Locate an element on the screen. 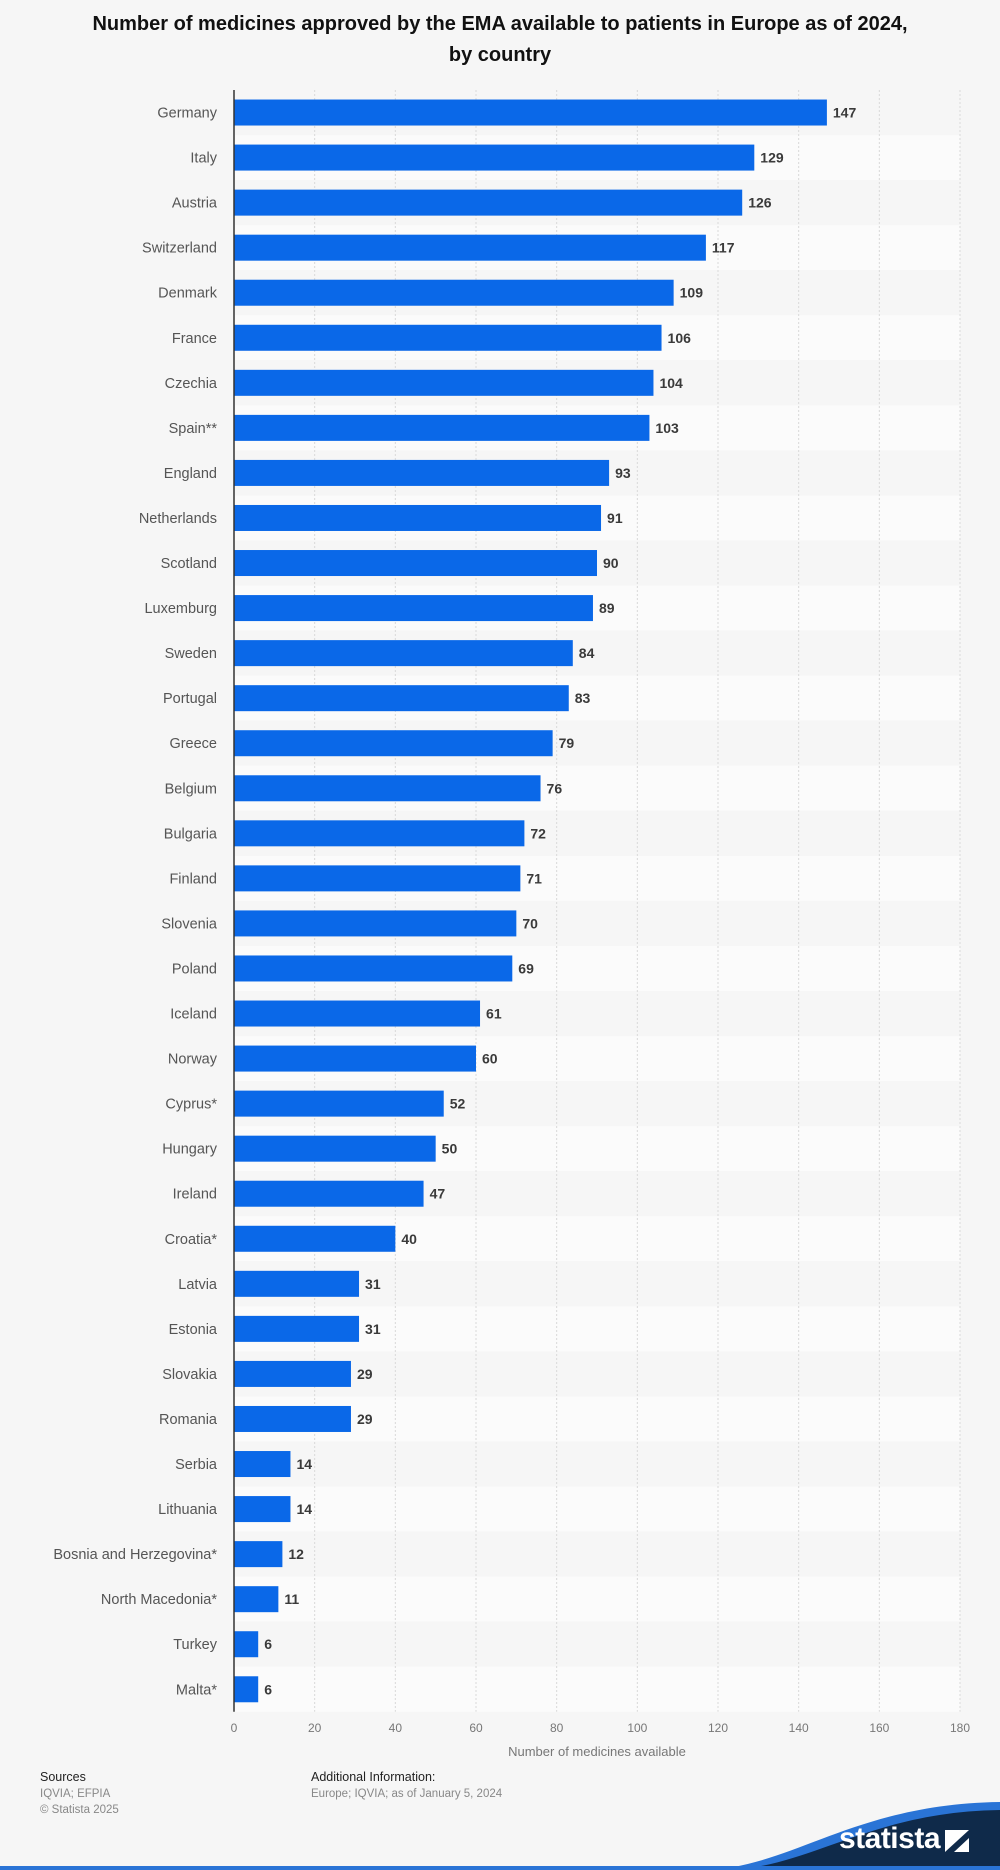  data-label: 129 is located at coordinates (772, 158).